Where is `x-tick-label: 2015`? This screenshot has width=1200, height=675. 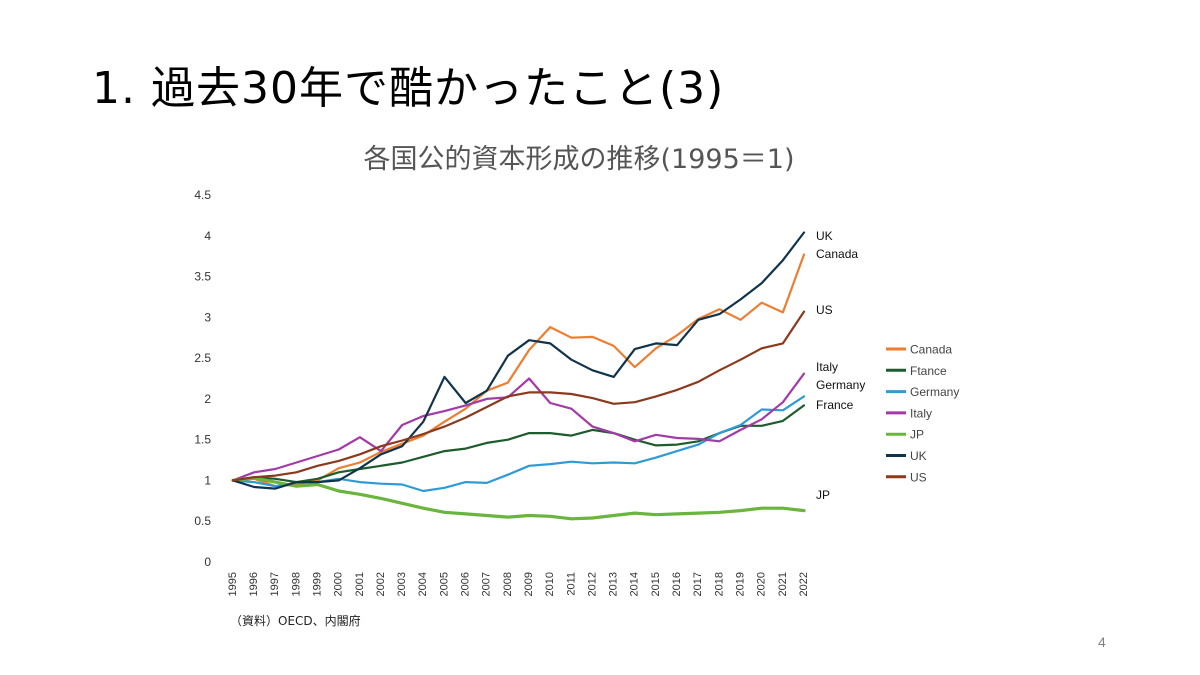 x-tick-label: 2015 is located at coordinates (656, 584).